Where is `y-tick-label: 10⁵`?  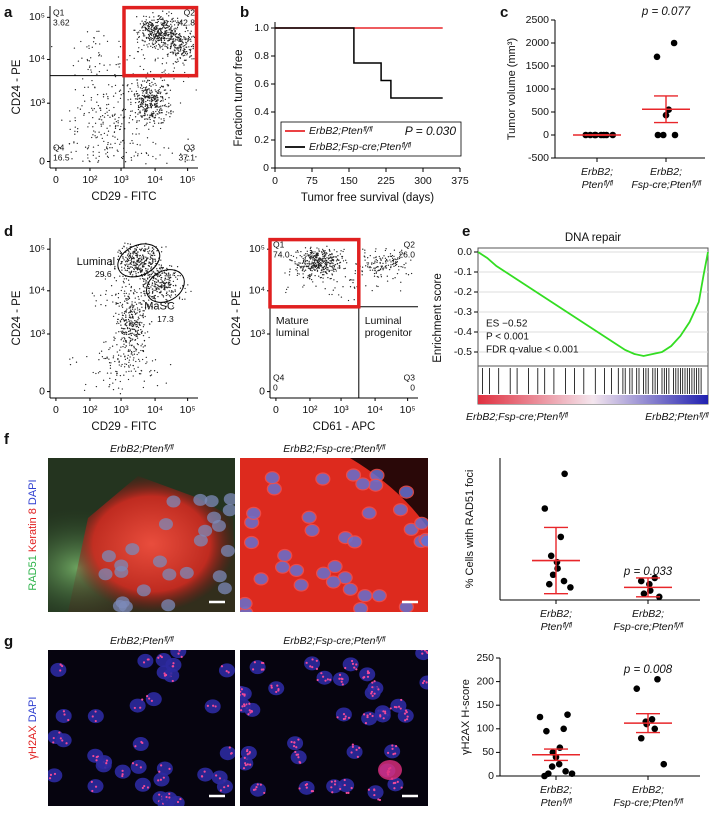 y-tick-label: 10⁵ is located at coordinates (257, 249).